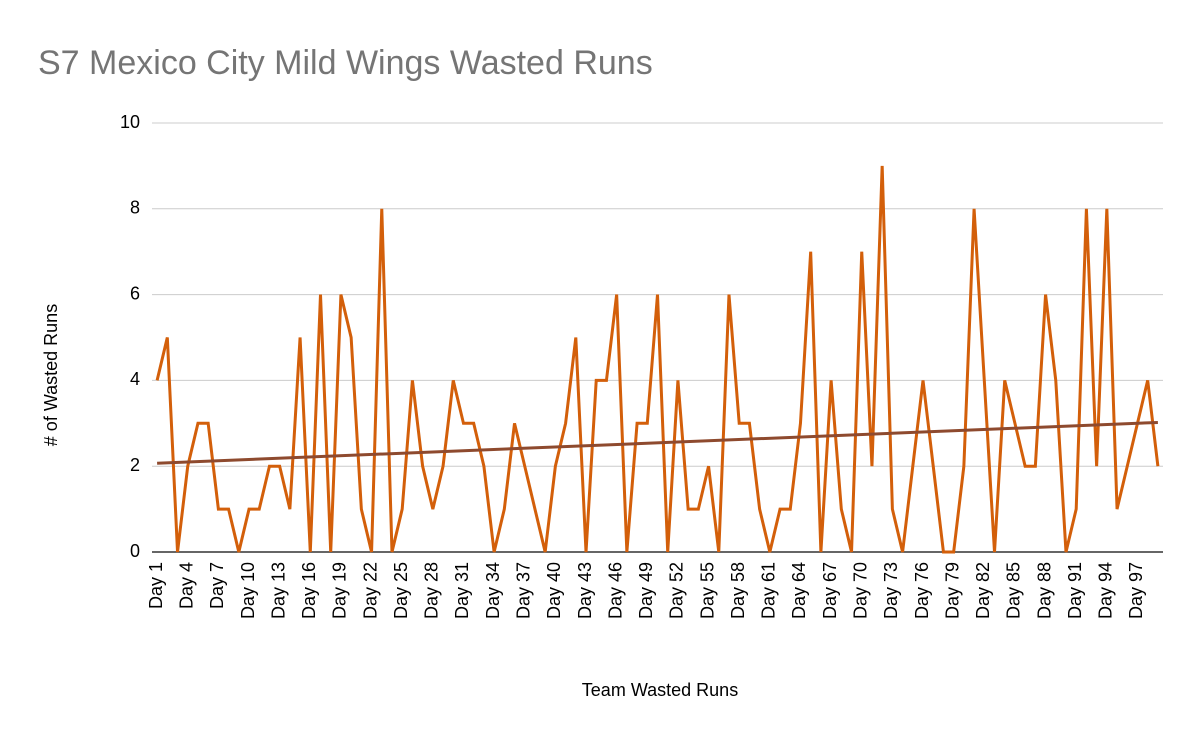 The image size is (1200, 742). Describe the element at coordinates (370, 590) in the screenshot. I see `x-tick-label: Day 22` at that location.